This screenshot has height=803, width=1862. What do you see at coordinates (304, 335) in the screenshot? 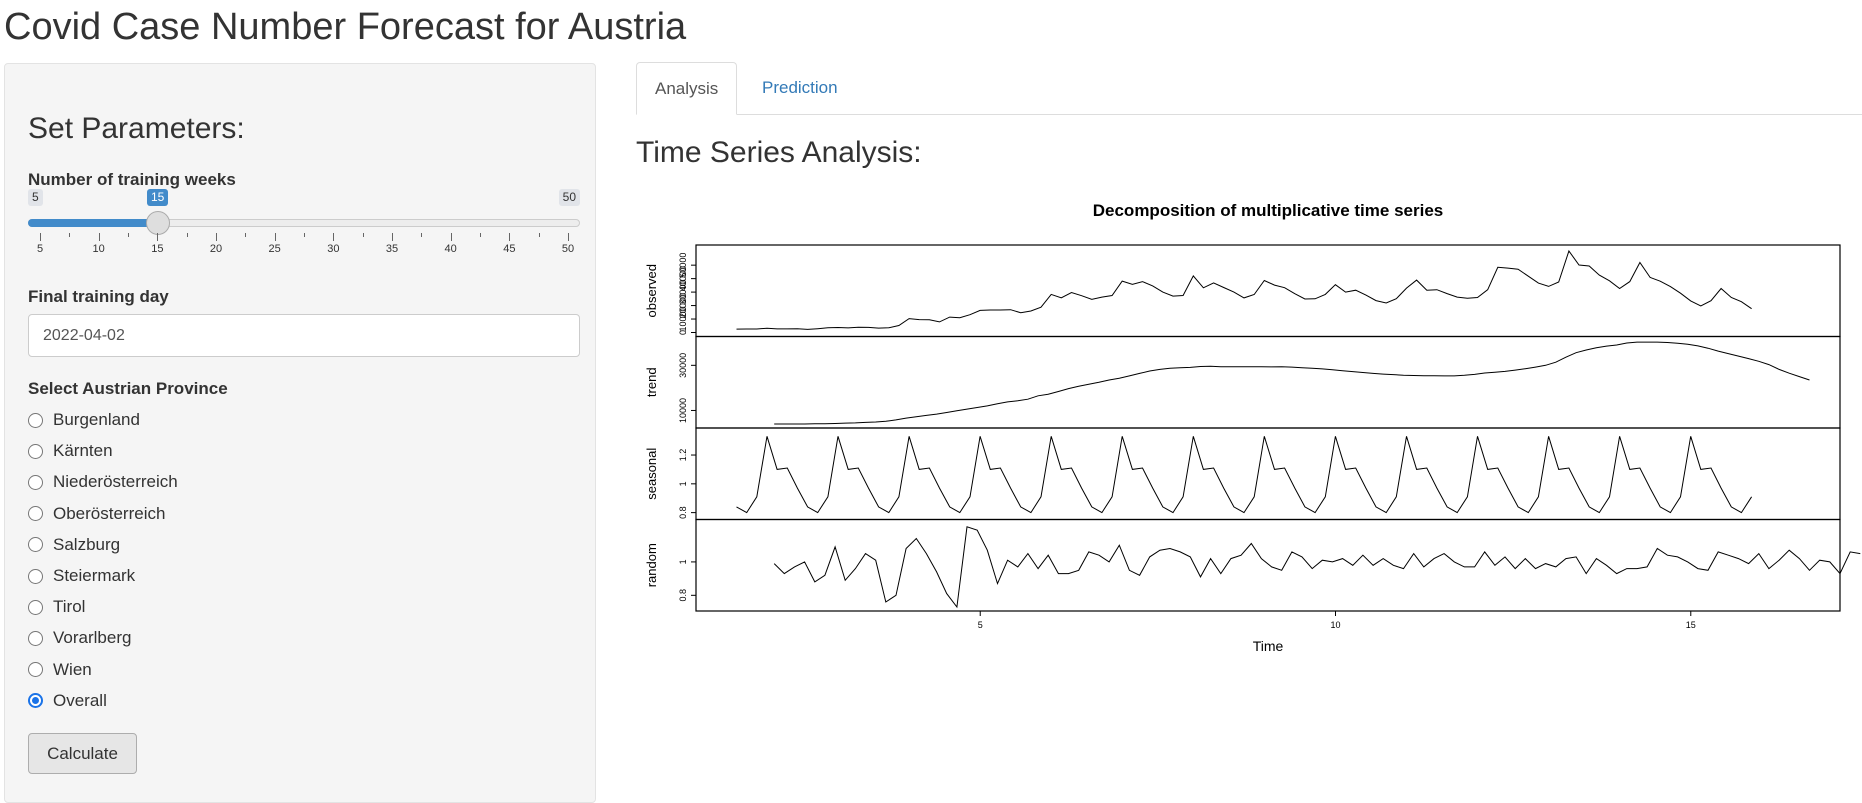
I see `final-training-day-input: 2022-04-02` at bounding box center [304, 335].